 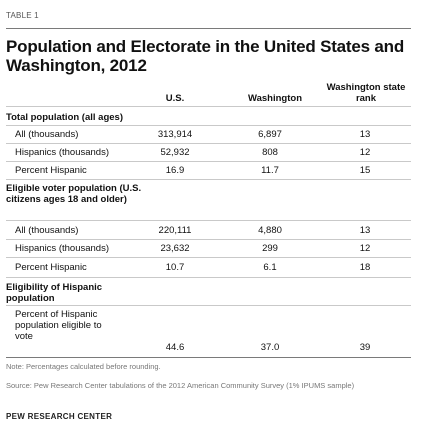 I want to click on section-heading: Eligibility of Hispanic population, so click(x=54, y=293).